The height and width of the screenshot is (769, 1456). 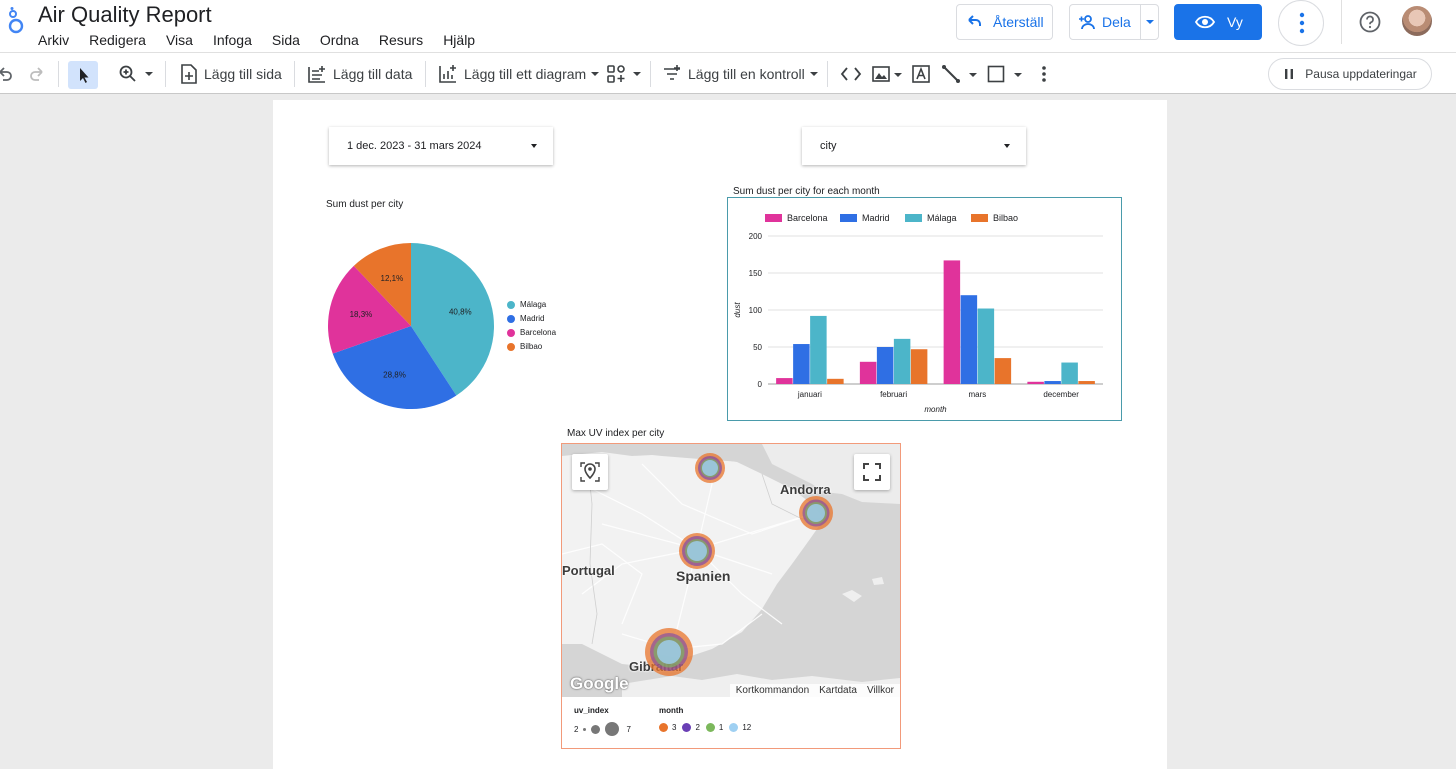 What do you see at coordinates (1069, 373) in the screenshot?
I see `bar-málaga-december` at bounding box center [1069, 373].